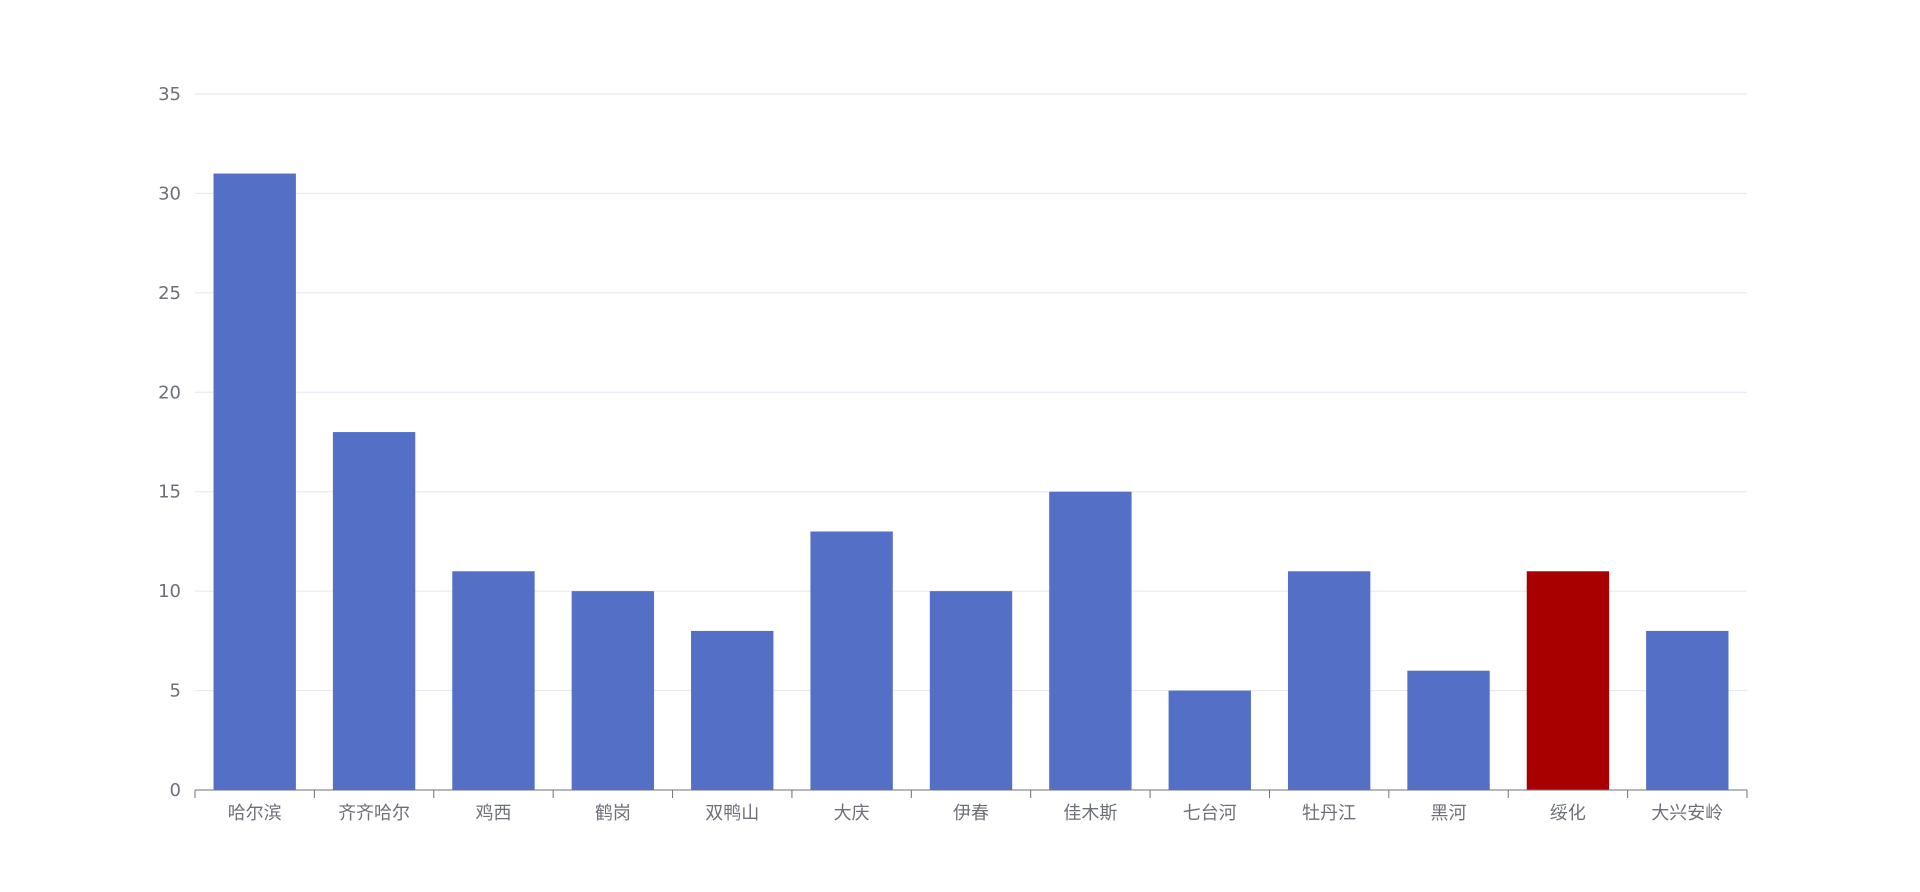  I want to click on x-tick-label: 伊春, so click(971, 813).